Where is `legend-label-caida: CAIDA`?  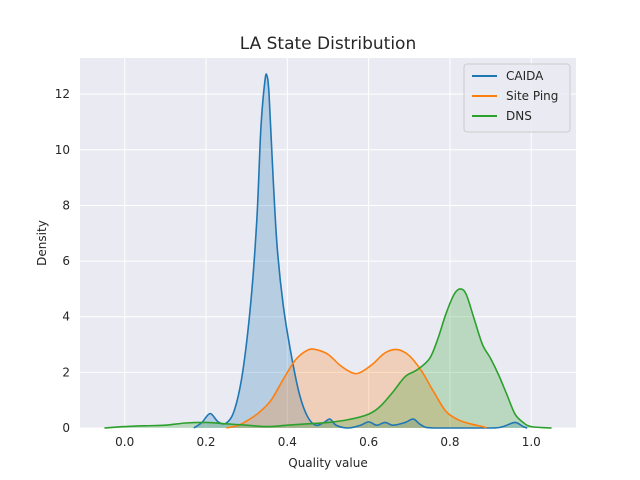 legend-label-caida: CAIDA is located at coordinates (525, 76).